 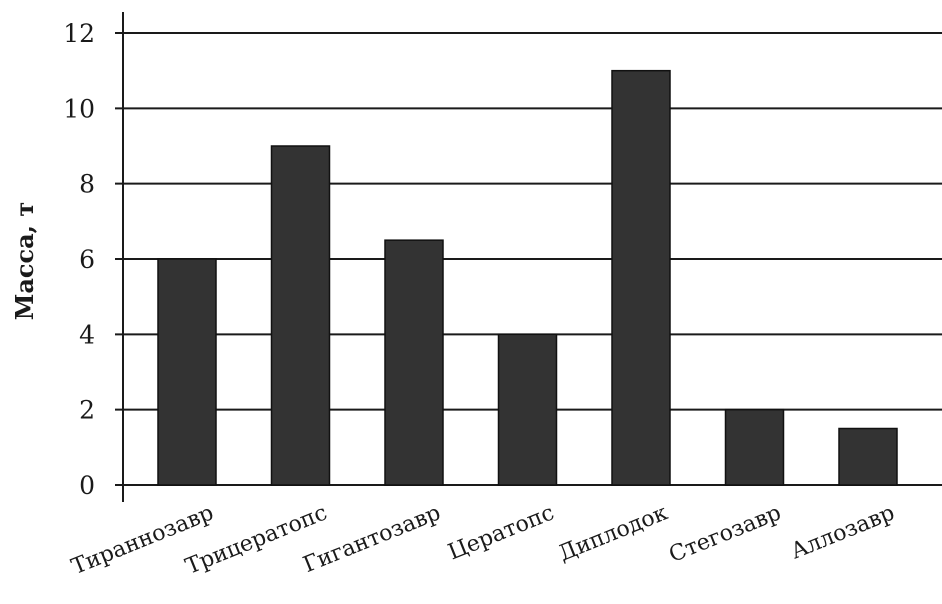 I want to click on y-tick-label: 0, so click(x=87, y=485).